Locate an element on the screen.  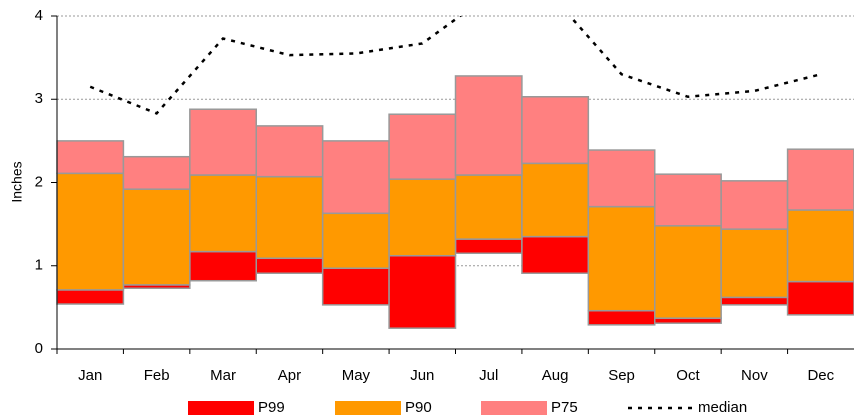
x-tick-label: Oct is located at coordinates (688, 375).